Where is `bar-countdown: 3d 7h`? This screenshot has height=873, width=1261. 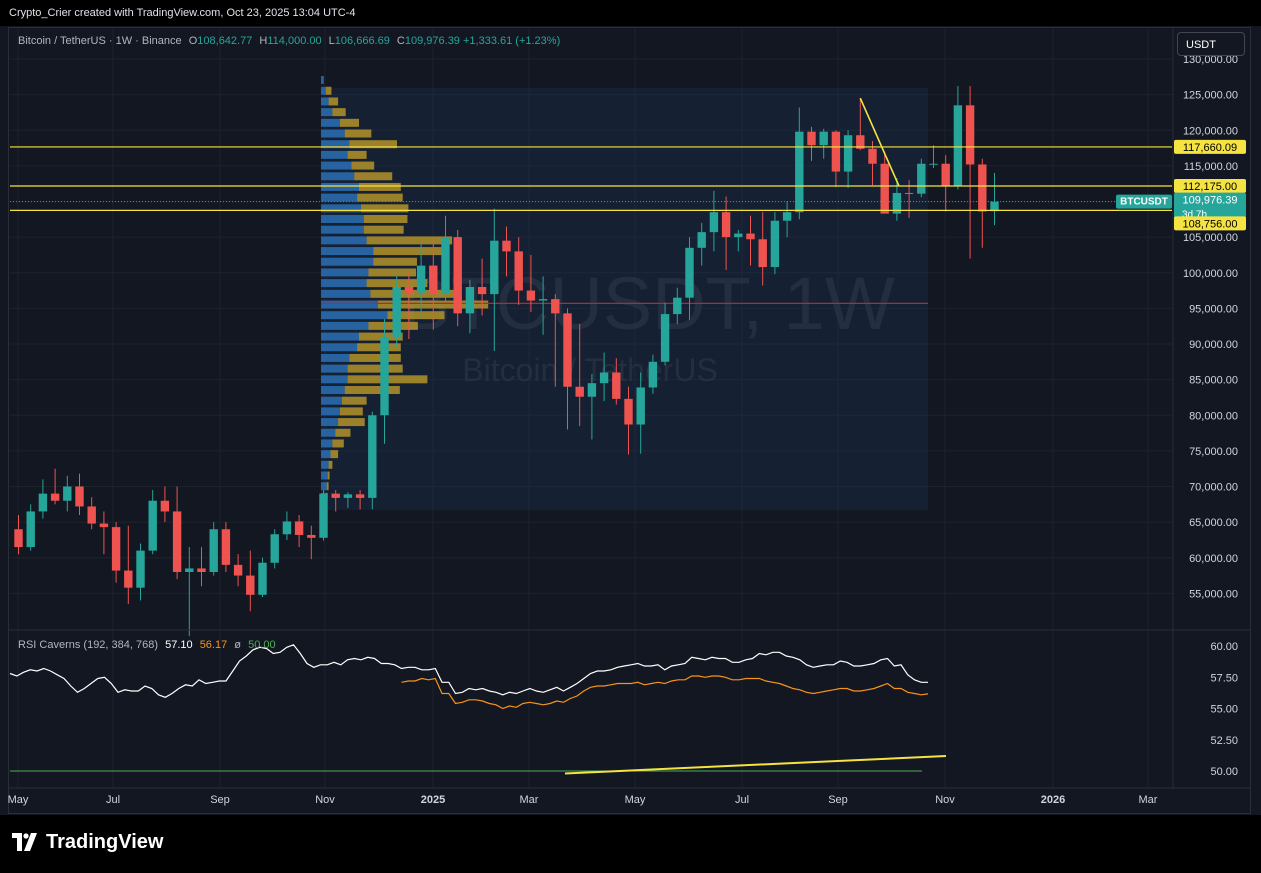
bar-countdown: 3d 7h is located at coordinates (1194, 215).